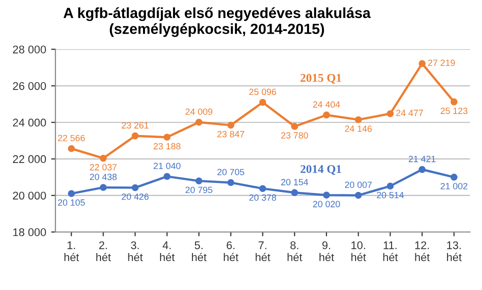 This screenshot has width=482, height=290. What do you see at coordinates (358, 185) in the screenshot?
I see `data-label: 20 007` at bounding box center [358, 185].